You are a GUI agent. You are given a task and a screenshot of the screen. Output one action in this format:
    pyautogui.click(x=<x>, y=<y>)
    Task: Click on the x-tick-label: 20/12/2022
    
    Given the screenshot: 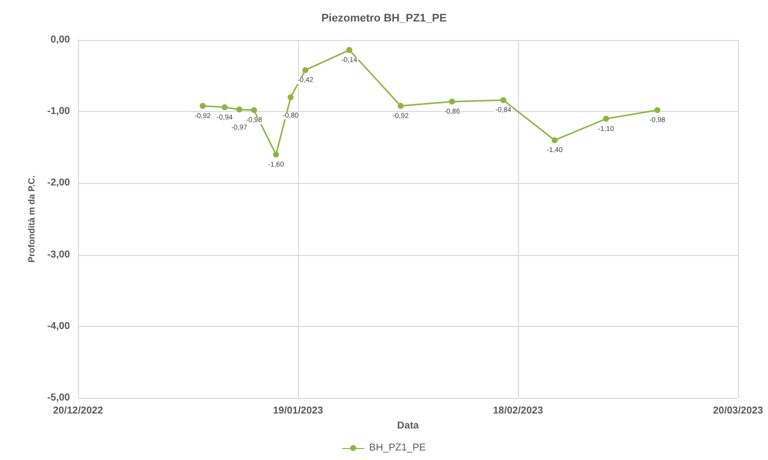 What is the action you would take?
    pyautogui.click(x=78, y=411)
    